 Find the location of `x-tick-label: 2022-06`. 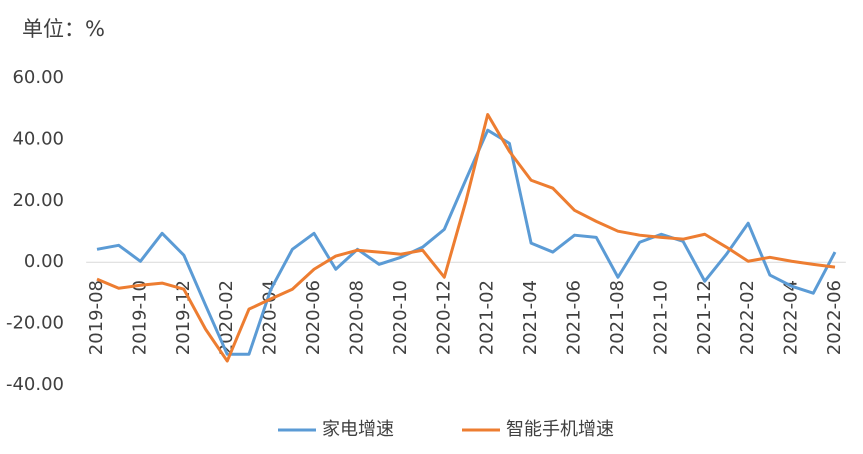

x-tick-label: 2022-06 is located at coordinates (834, 317).